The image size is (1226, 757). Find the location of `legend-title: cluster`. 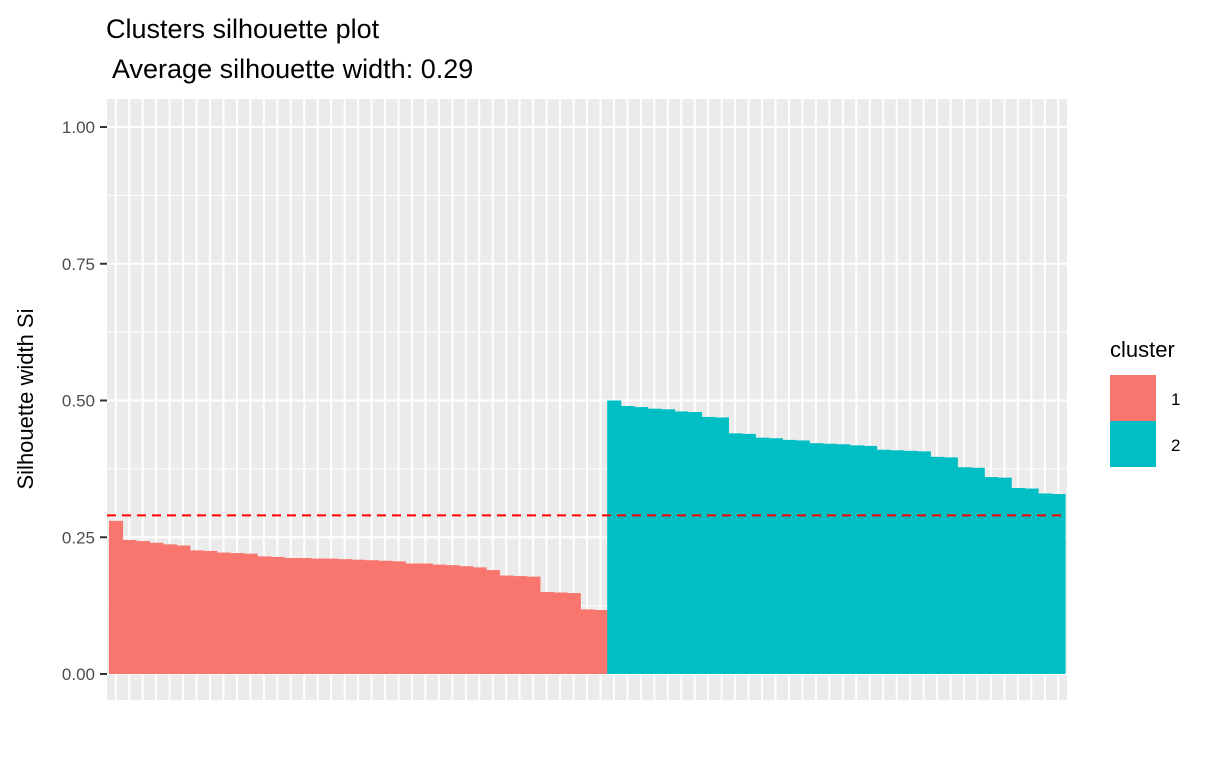

legend-title: cluster is located at coordinates (1142, 349).